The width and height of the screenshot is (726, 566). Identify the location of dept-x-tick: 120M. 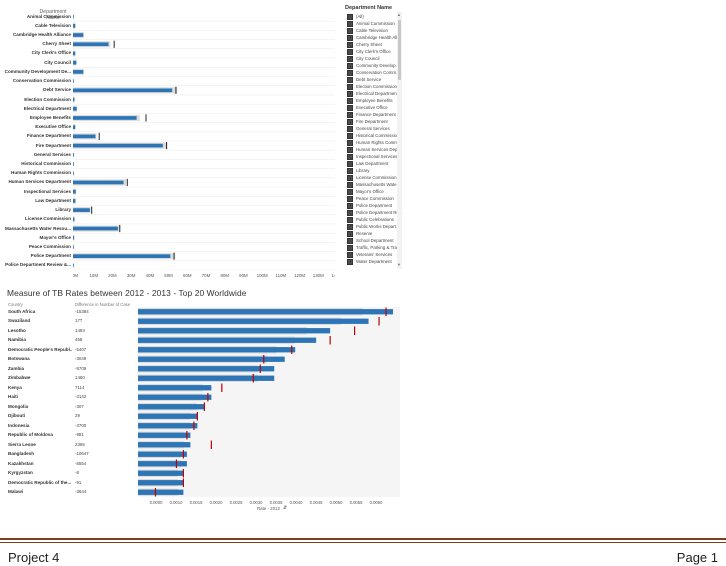
(299, 275).